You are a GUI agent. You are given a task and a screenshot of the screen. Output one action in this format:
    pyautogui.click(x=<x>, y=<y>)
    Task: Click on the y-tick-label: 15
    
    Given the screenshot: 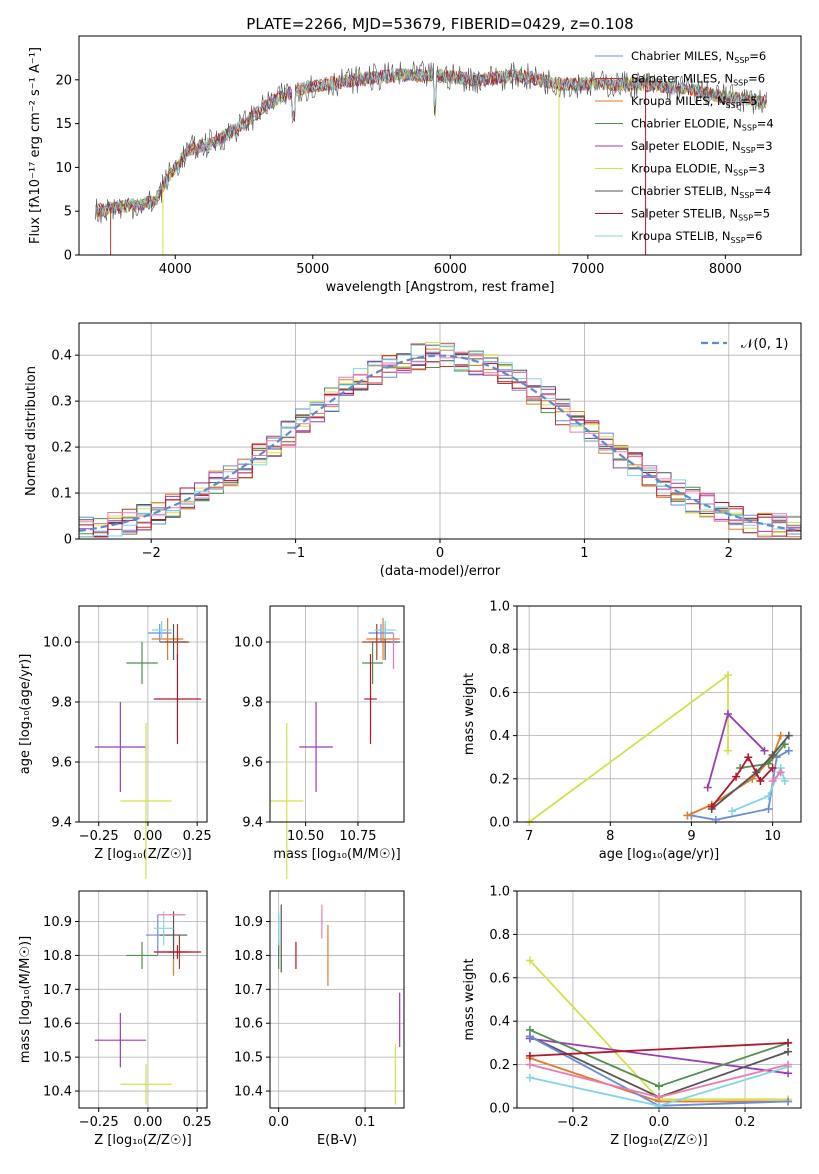 What is the action you would take?
    pyautogui.click(x=63, y=124)
    